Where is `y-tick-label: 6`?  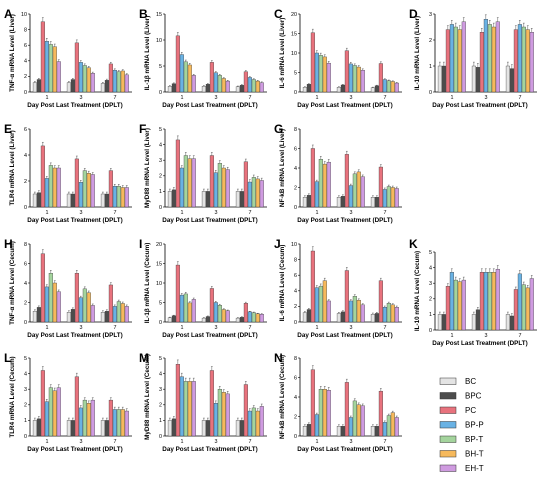 y-tick-label: 6 is located at coordinates (25, 130).